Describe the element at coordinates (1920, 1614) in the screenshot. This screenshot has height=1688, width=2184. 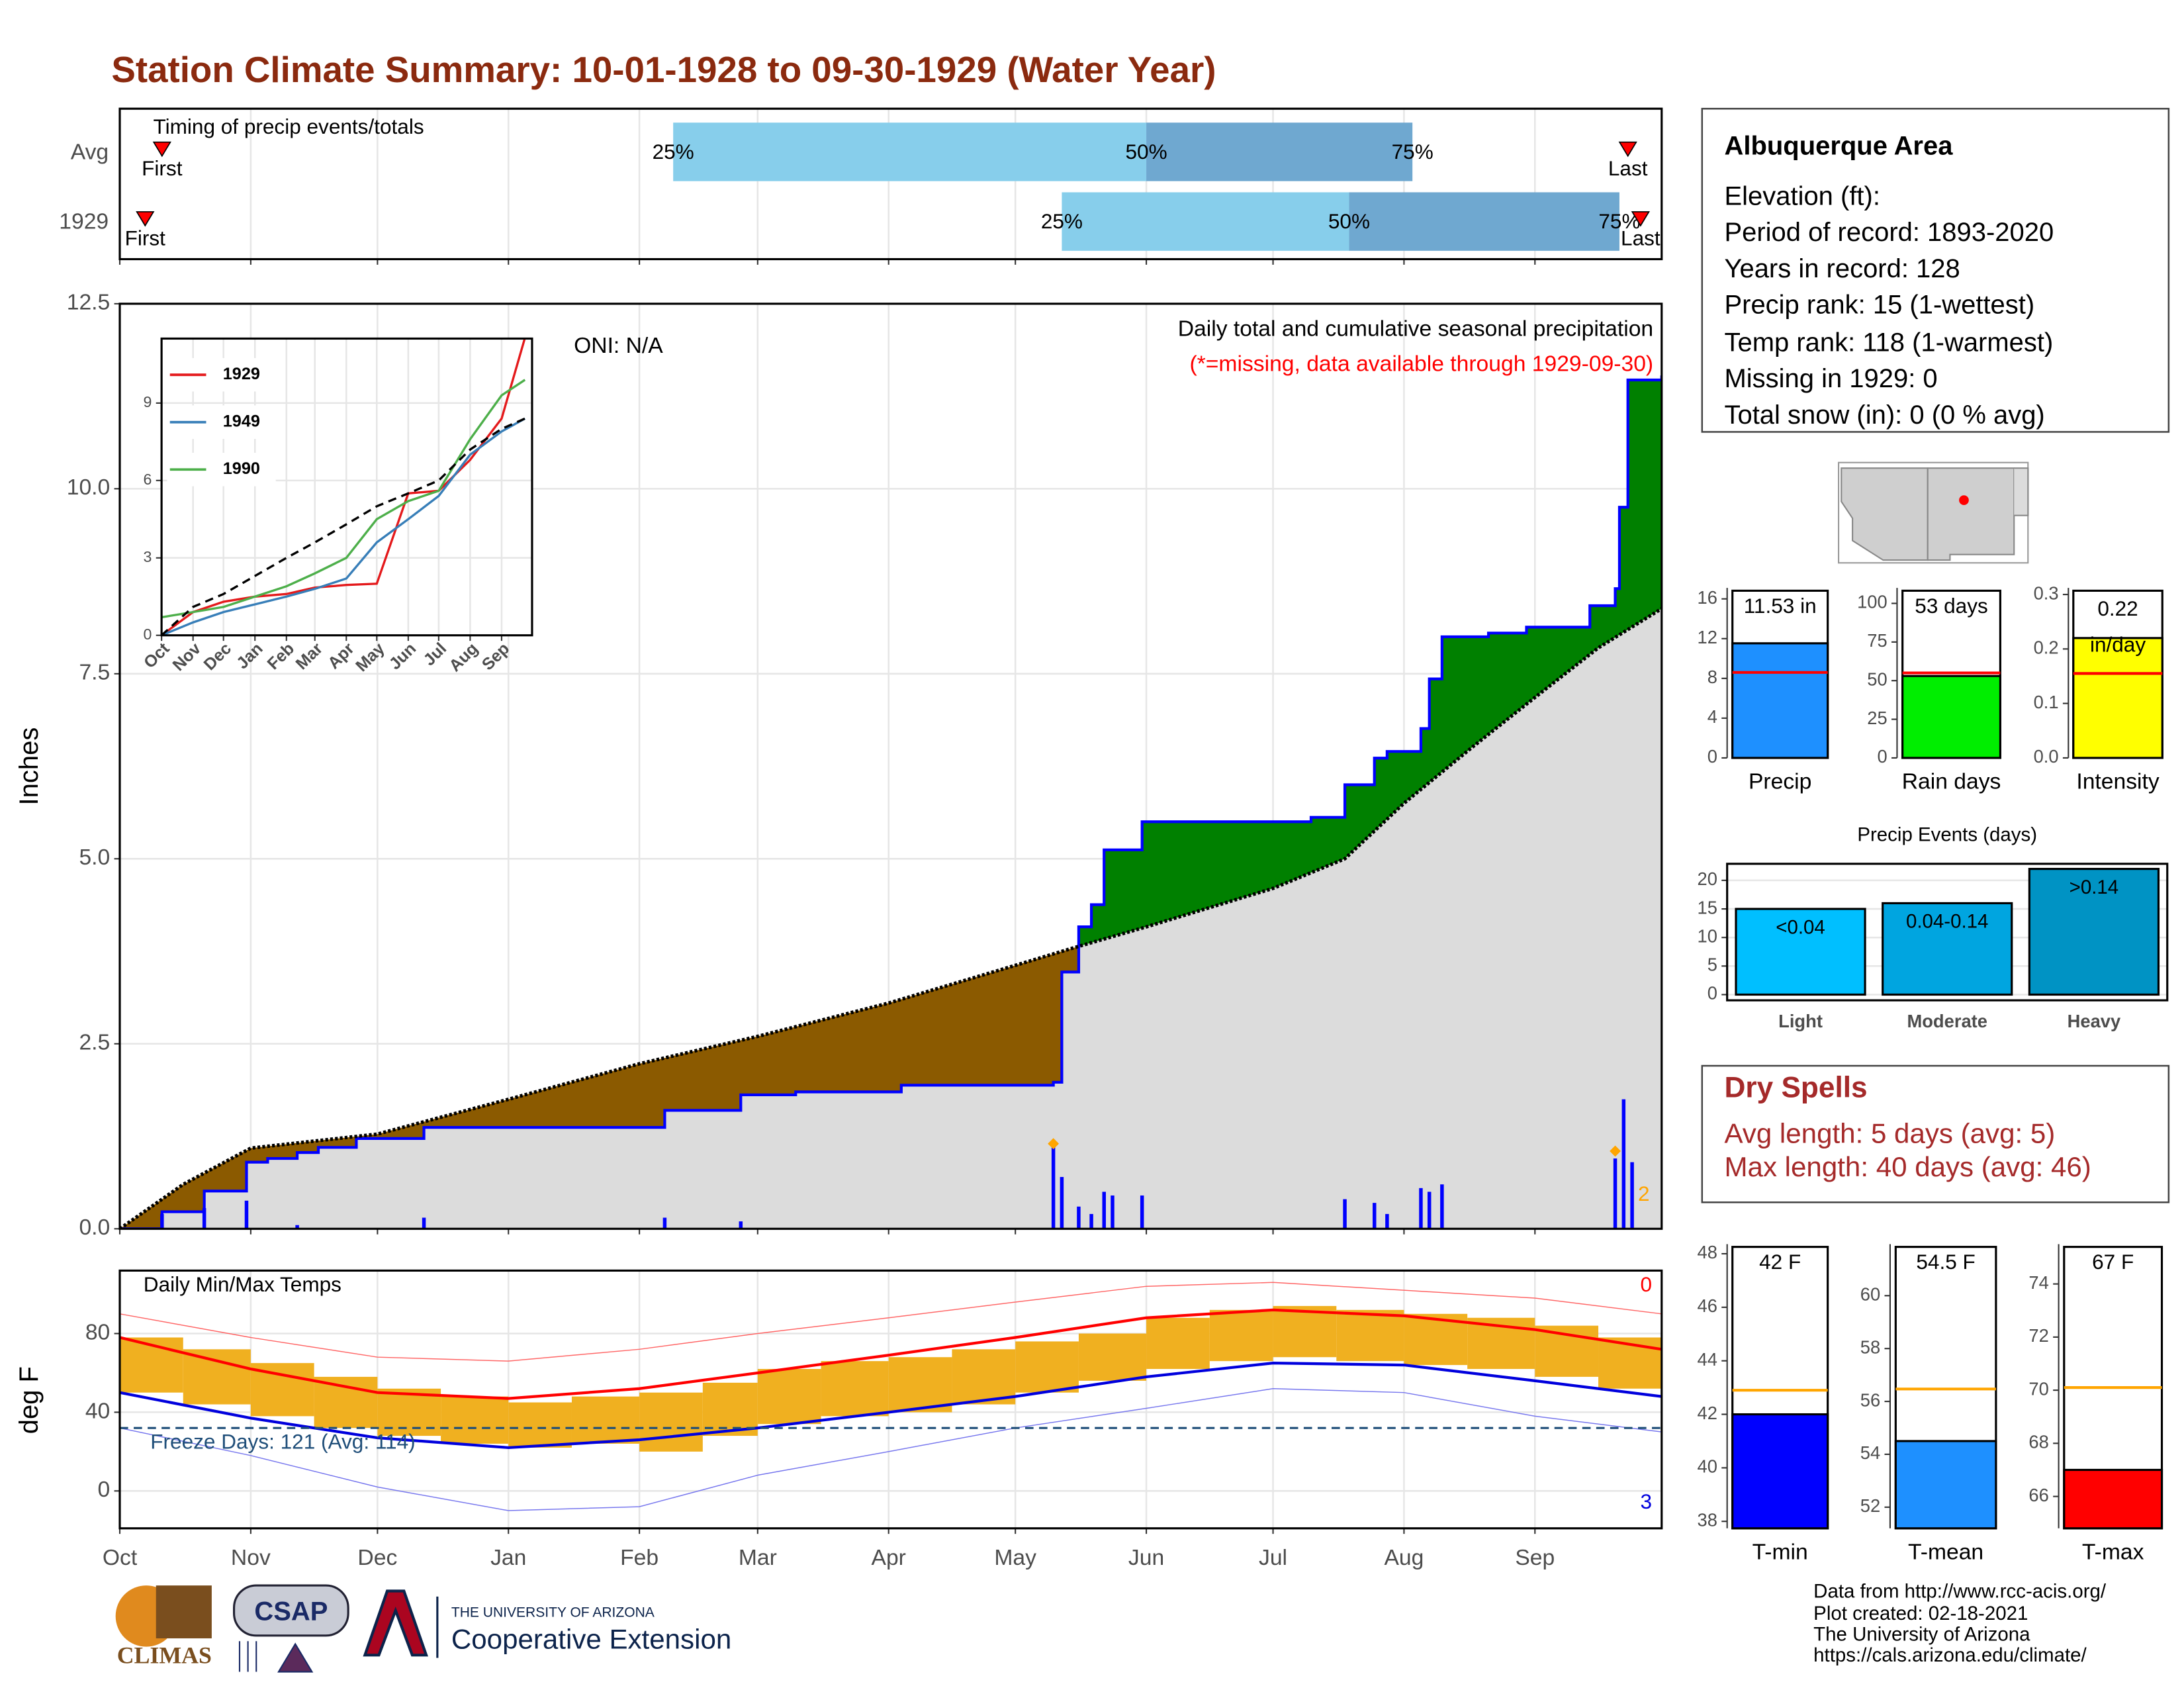
I see `footer-line: Plot created: 02-18-2021` at that location.